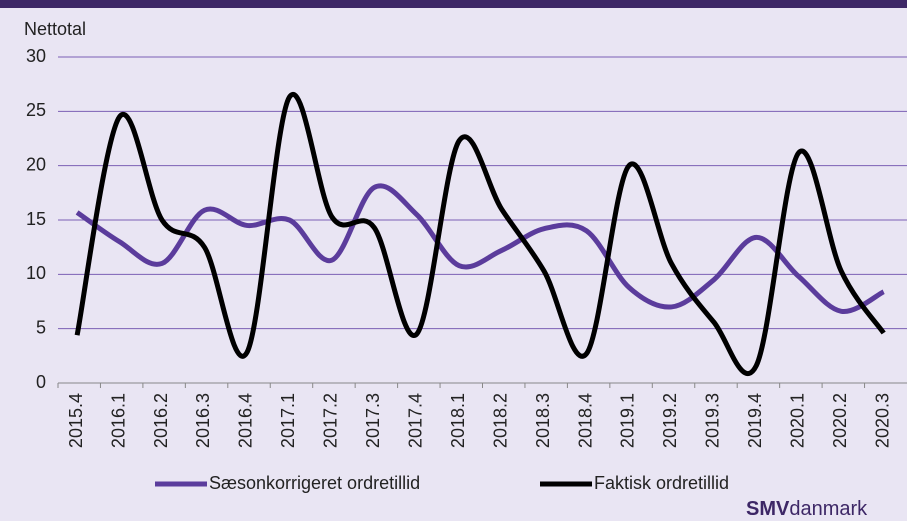 The width and height of the screenshot is (907, 521). I want to click on x-tick-label: 2020.2, so click(840, 420).